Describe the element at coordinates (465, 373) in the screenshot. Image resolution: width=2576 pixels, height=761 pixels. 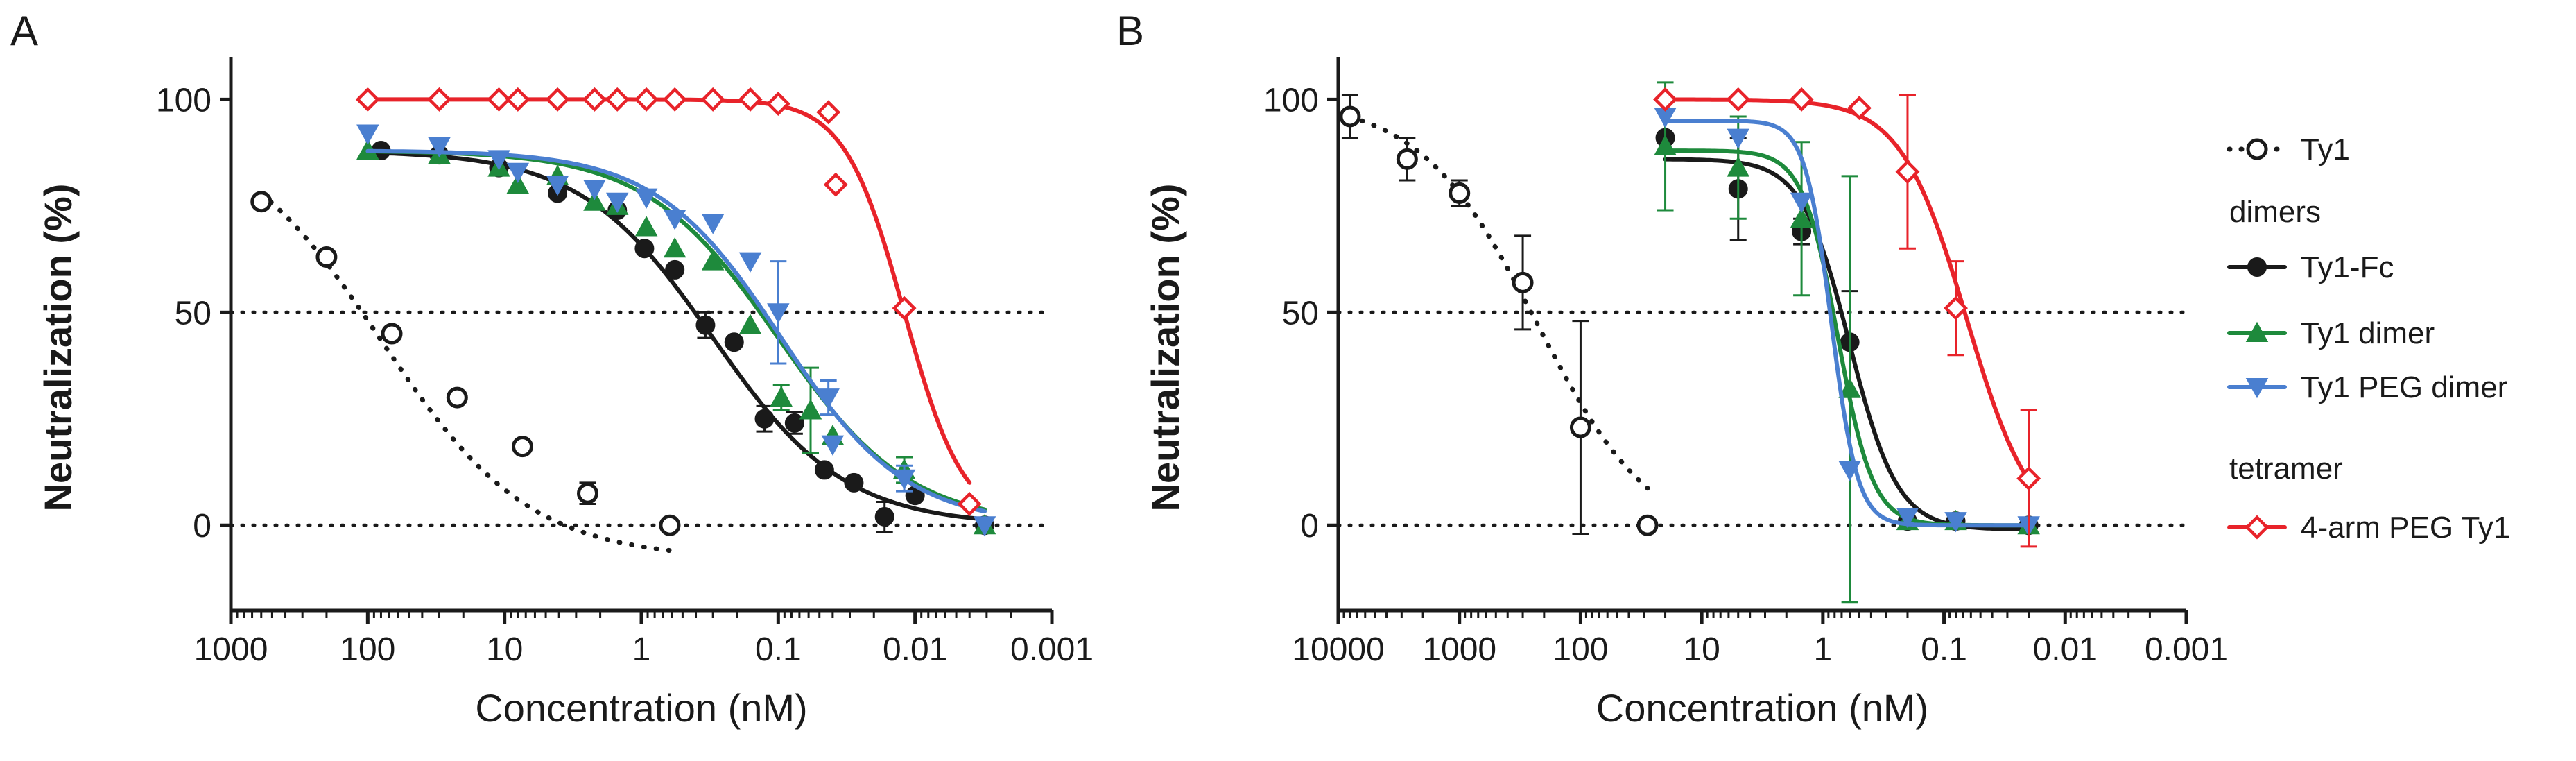
I see `panel-a-series-ty1` at that location.